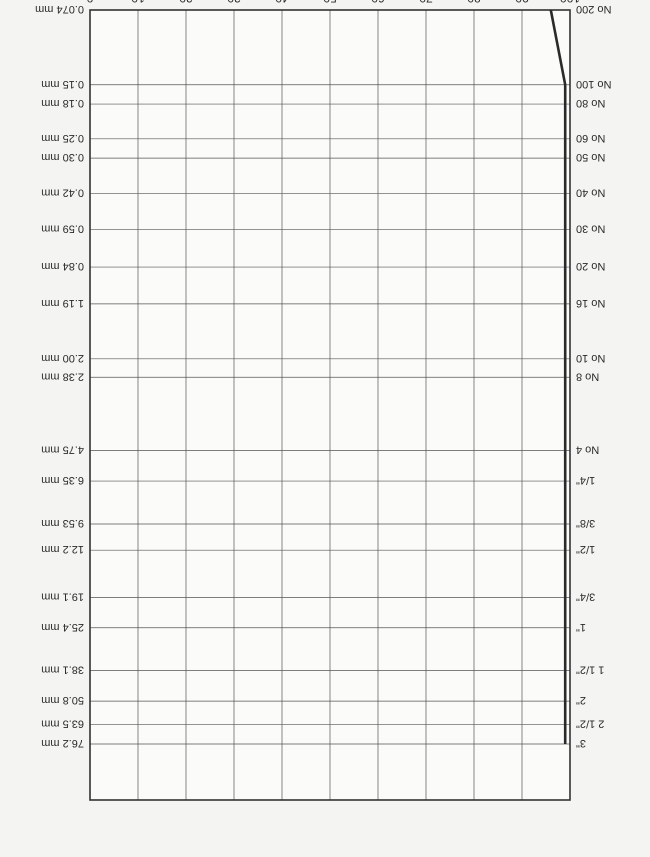 The height and width of the screenshot is (857, 650). I want to click on sieve-size: 25.4 mm, so click(62, 627).